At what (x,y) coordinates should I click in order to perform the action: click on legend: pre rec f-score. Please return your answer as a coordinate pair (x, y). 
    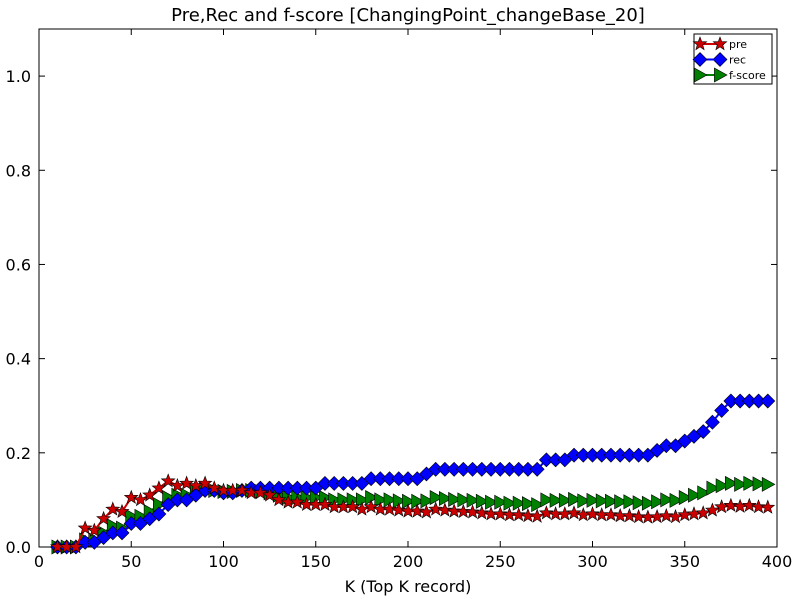
    Looking at the image, I should click on (732, 59).